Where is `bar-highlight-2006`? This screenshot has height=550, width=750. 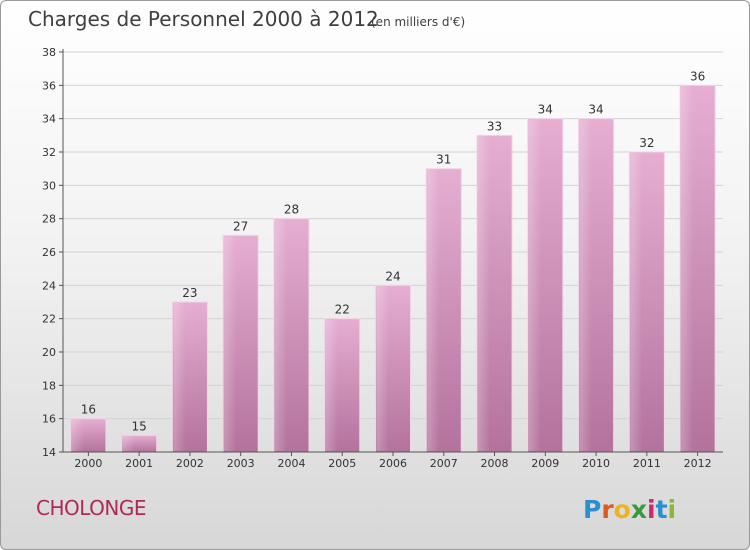 bar-highlight-2006 is located at coordinates (382, 368).